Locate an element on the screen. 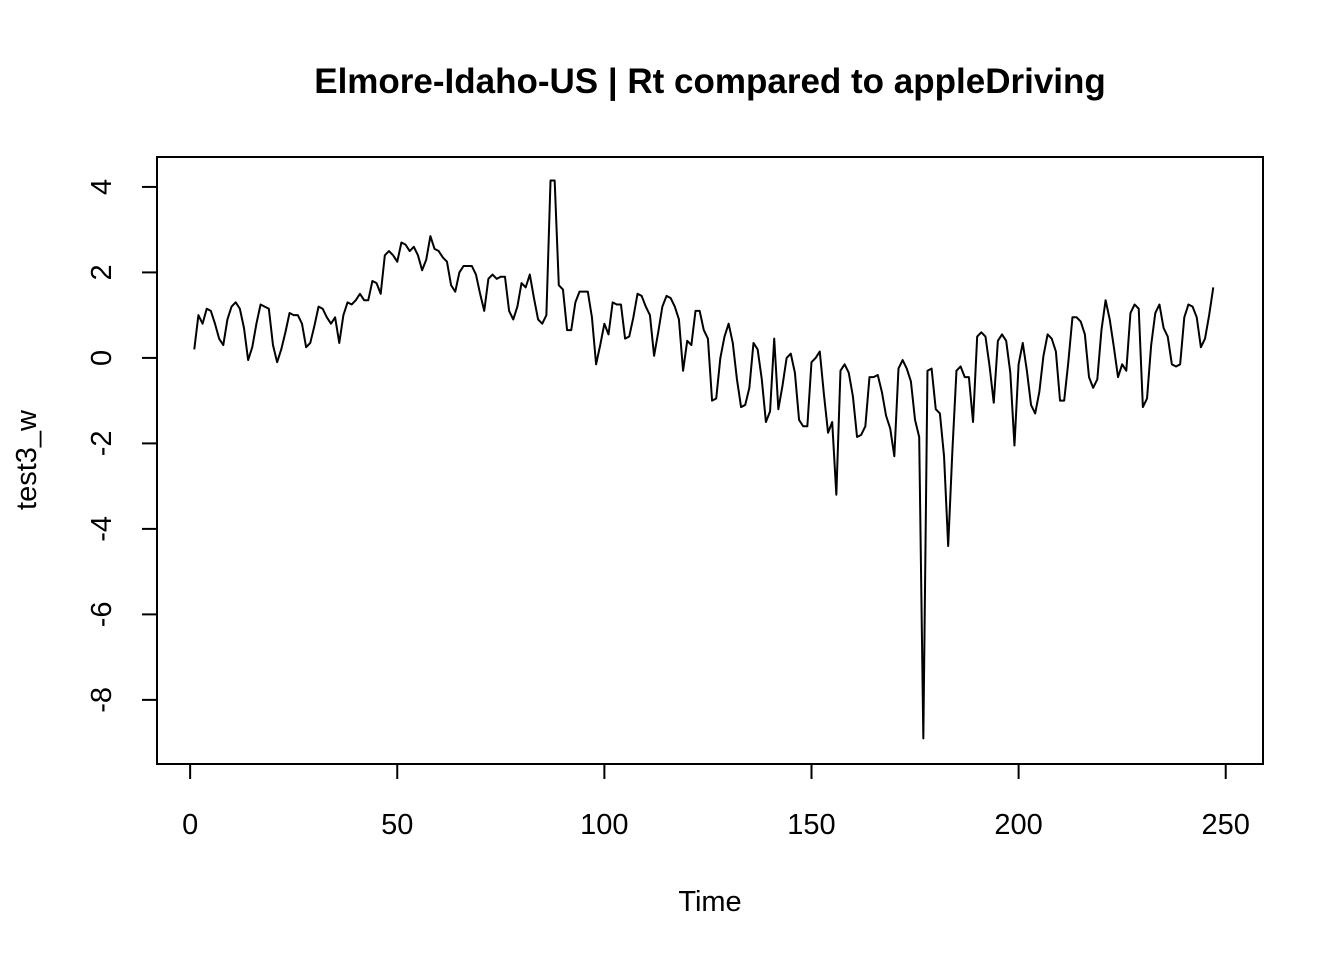 The width and height of the screenshot is (1344, 960). y-tick-label: 0 is located at coordinates (102, 358).